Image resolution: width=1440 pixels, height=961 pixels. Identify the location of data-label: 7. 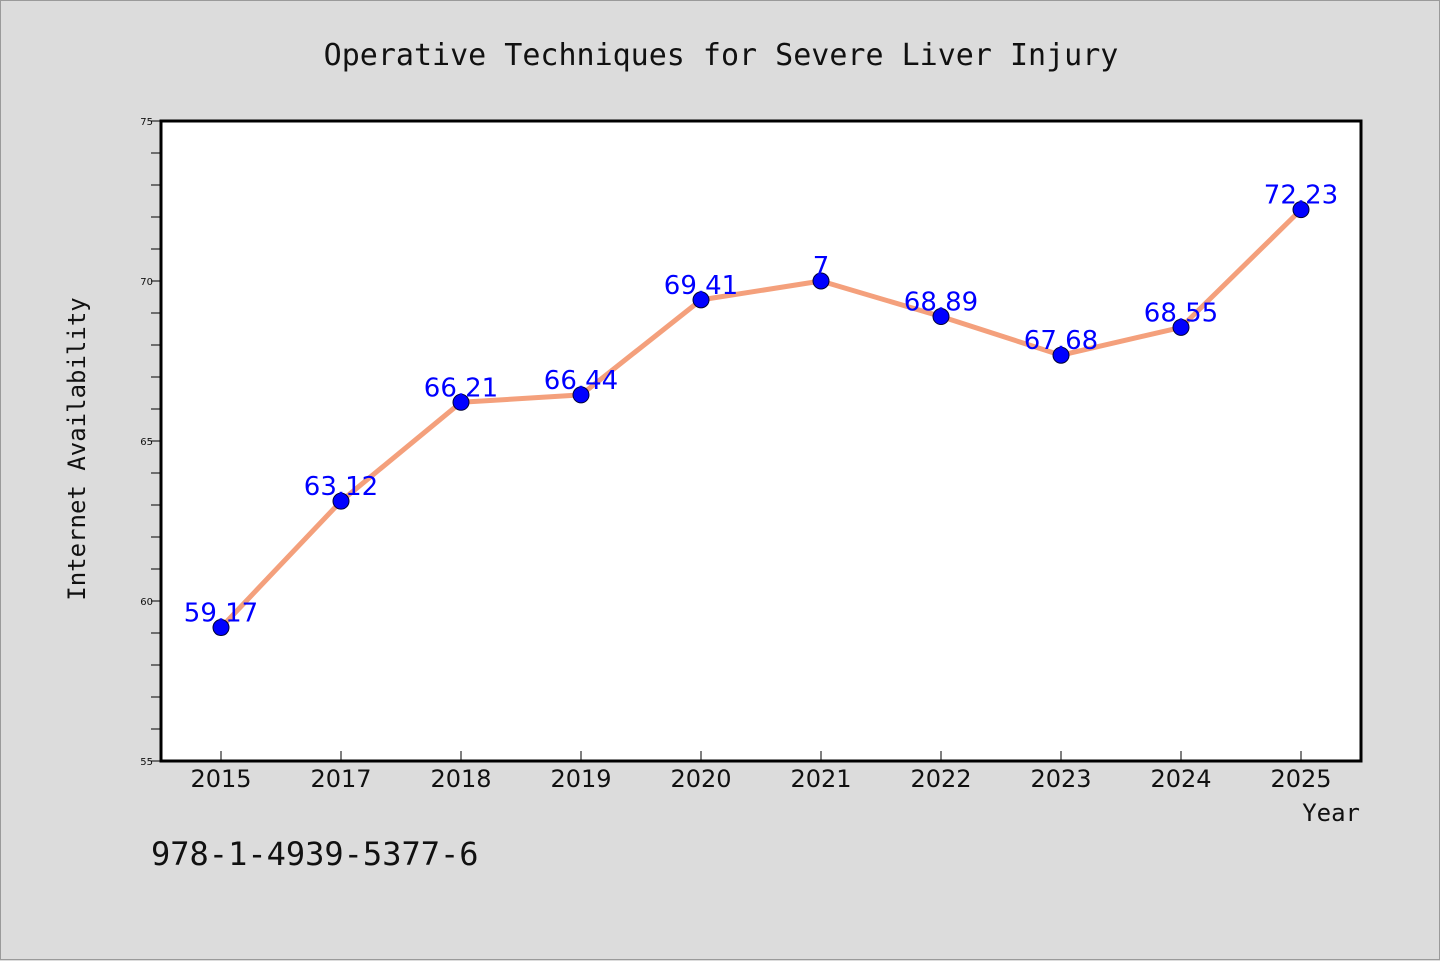
(821, 267).